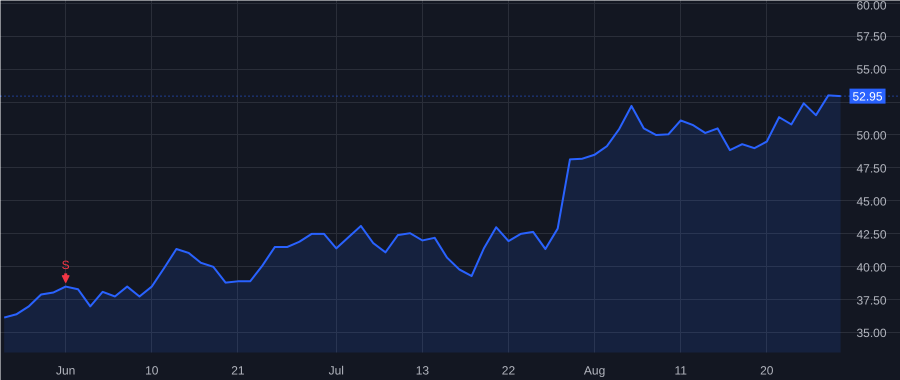 This screenshot has height=380, width=900. Describe the element at coordinates (66, 371) in the screenshot. I see `x-tick-label: Jun` at that location.